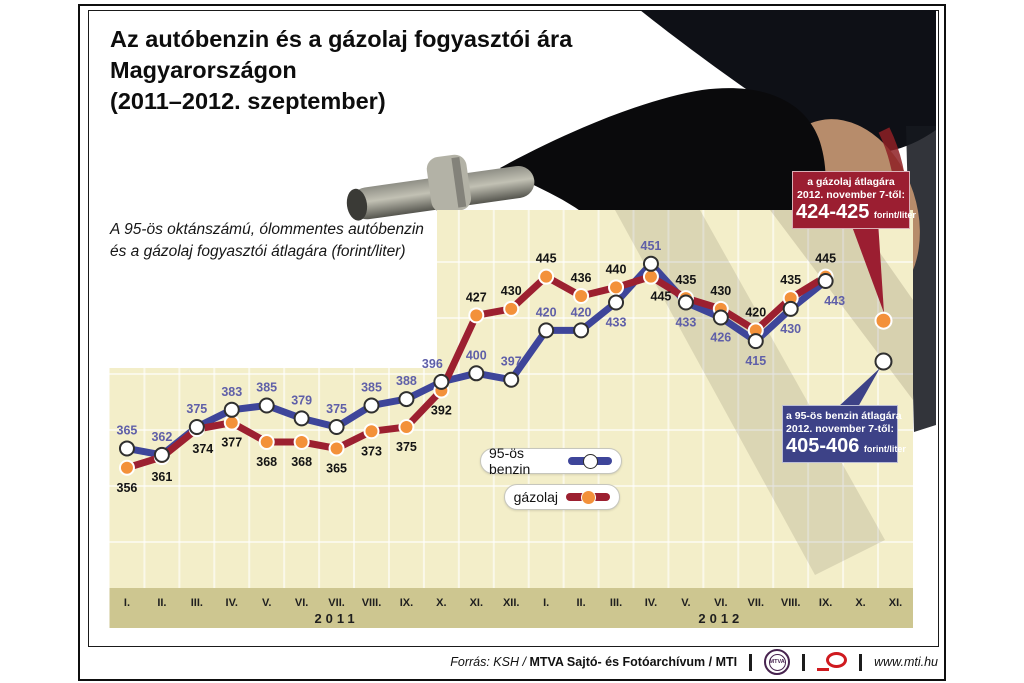 This screenshot has height=683, width=1024. I want to click on source-prefix: Forrás: KSH /, so click(488, 662).